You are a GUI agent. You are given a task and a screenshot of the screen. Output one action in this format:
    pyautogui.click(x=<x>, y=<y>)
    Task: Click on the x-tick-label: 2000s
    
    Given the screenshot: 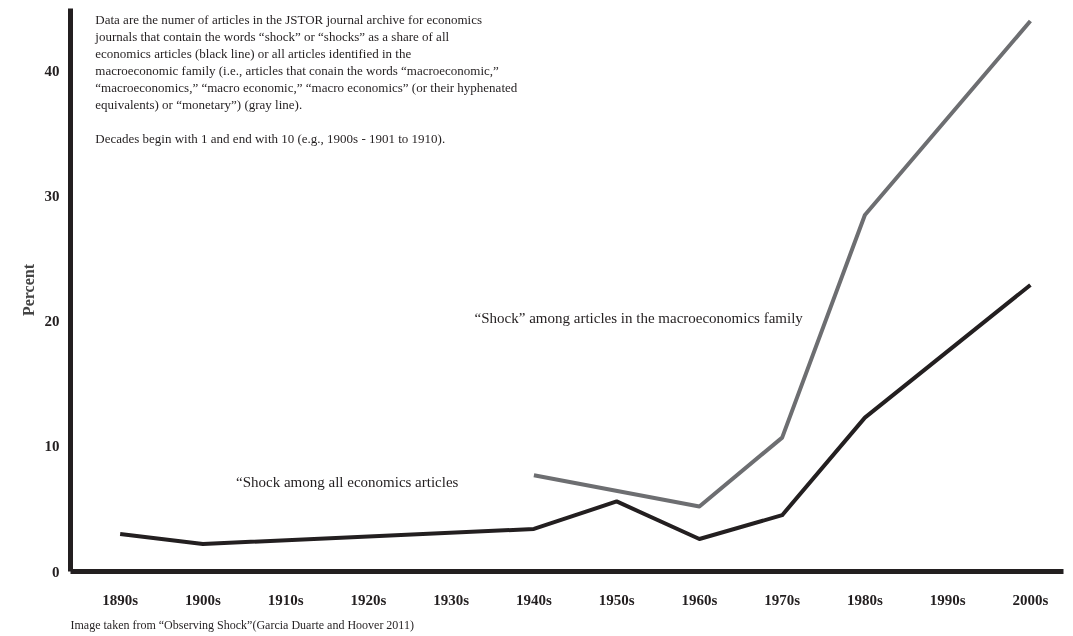 What is the action you would take?
    pyautogui.click(x=1030, y=599)
    